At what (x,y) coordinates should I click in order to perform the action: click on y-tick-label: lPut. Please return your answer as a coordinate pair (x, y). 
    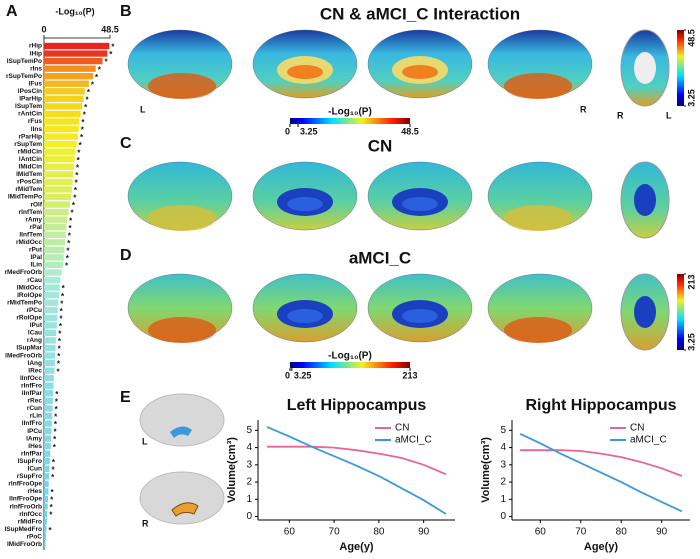
    Looking at the image, I should click on (36, 325).